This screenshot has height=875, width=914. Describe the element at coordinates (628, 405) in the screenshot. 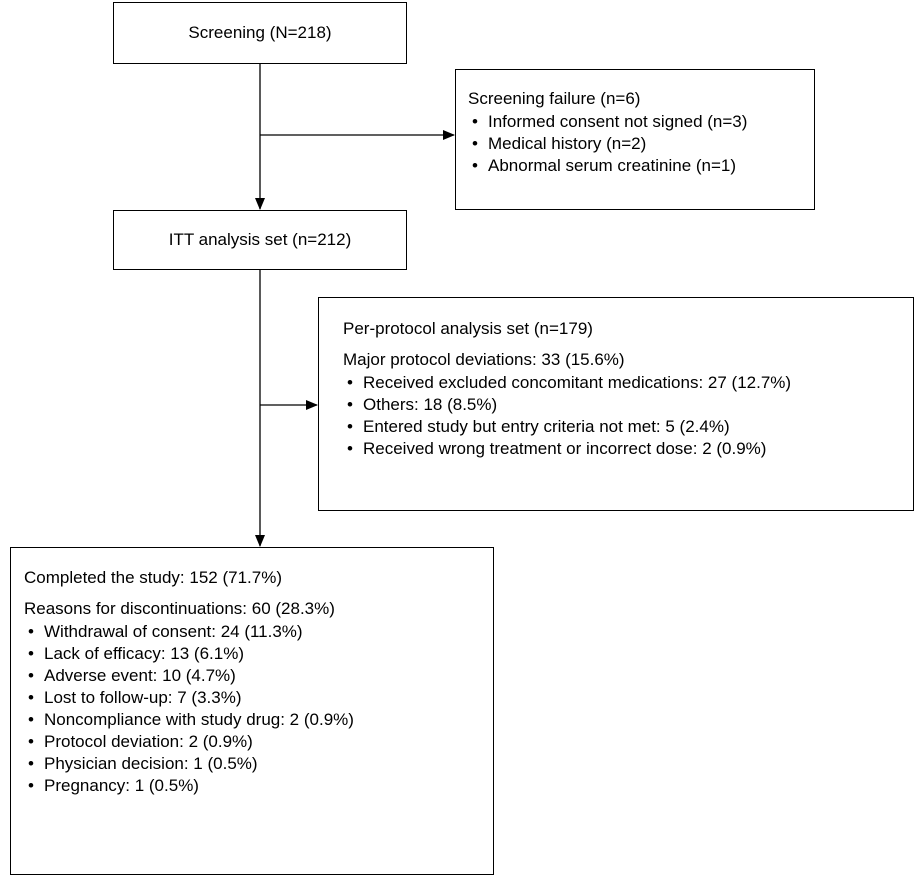

I see `list-item: Others: 18 (8.5%)` at that location.